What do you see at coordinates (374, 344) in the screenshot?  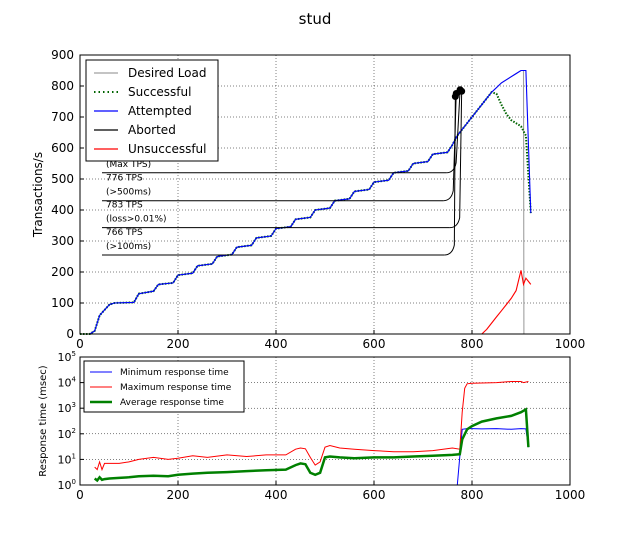 I see `top-xtick-label-600: 600` at bounding box center [374, 344].